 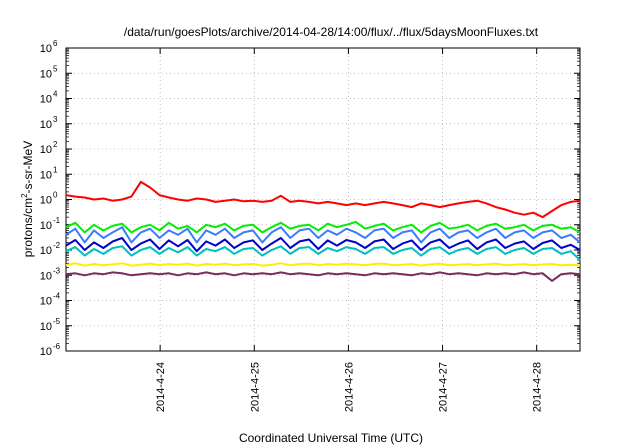 What do you see at coordinates (57, 270) in the screenshot?
I see `y-tick-exponent: -3` at bounding box center [57, 270].